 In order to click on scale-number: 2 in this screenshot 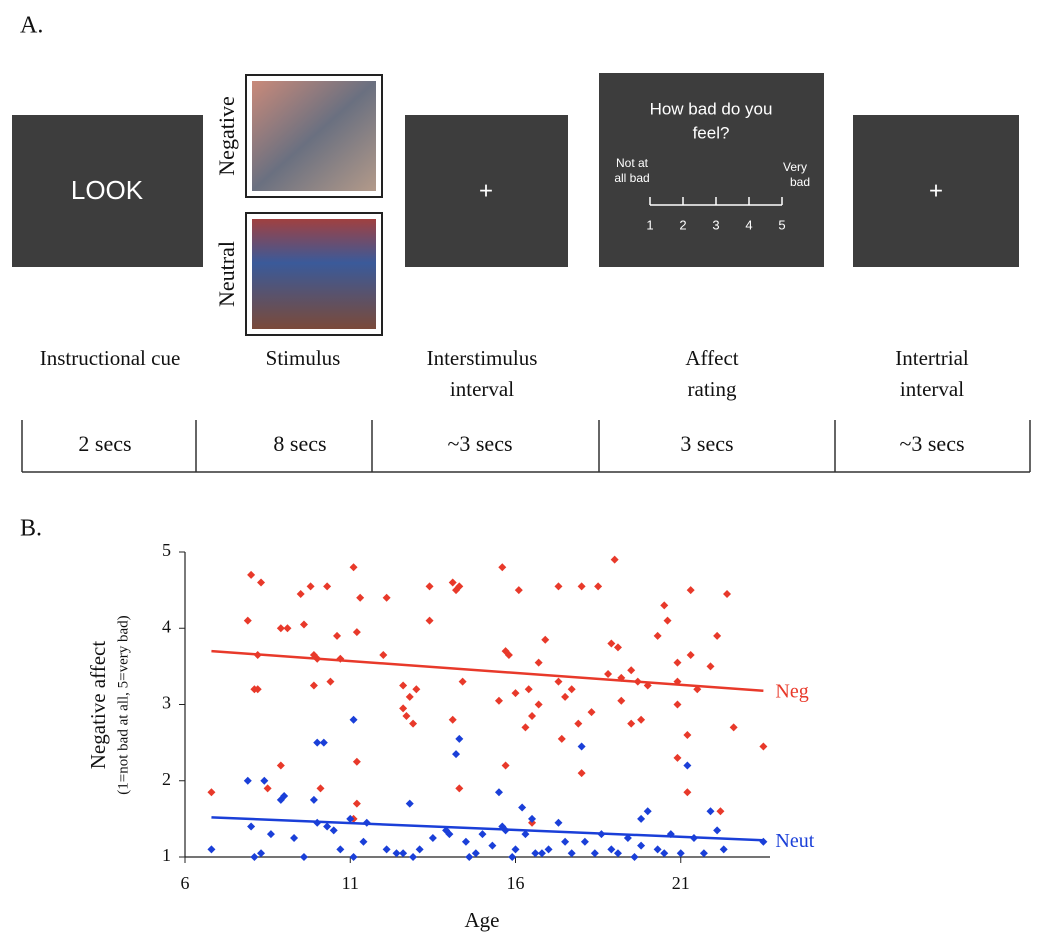, I will do `click(682, 224)`.